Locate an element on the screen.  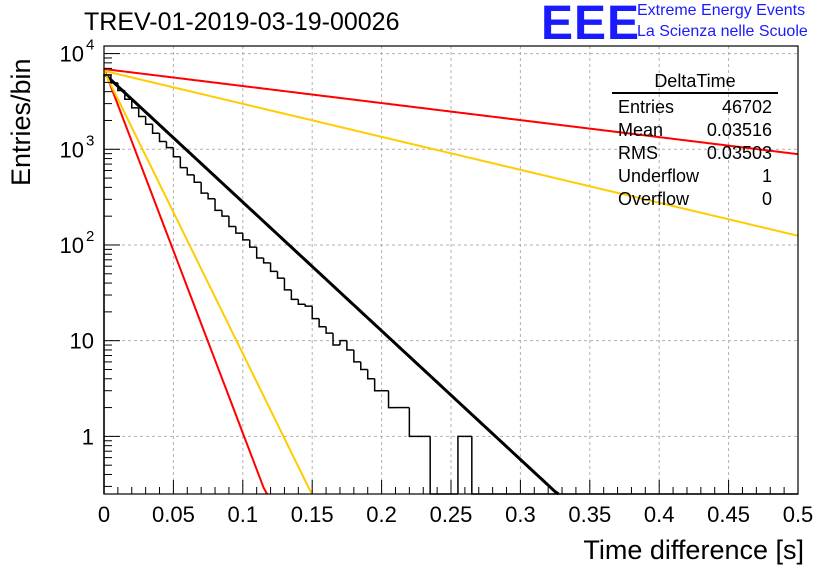
stats-value: 0.03503 is located at coordinates (739, 153).